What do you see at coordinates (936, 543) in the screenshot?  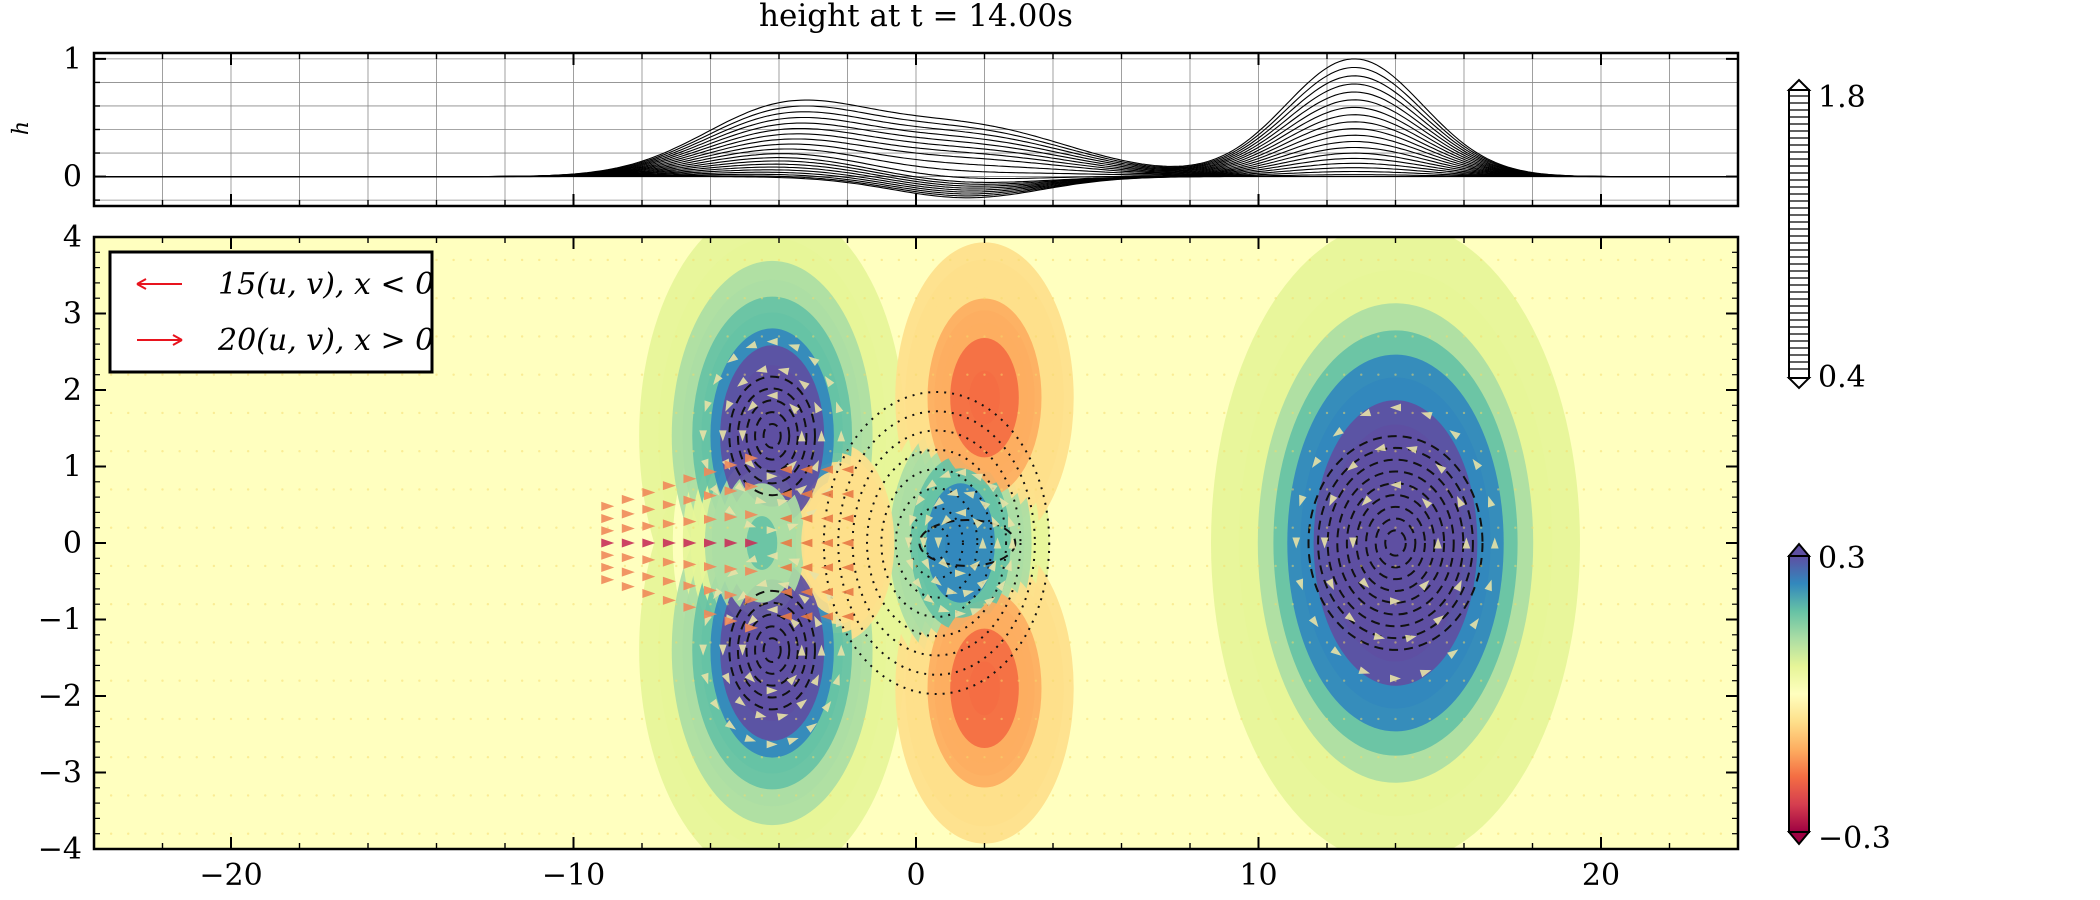 I see `height-contour-dotted` at bounding box center [936, 543].